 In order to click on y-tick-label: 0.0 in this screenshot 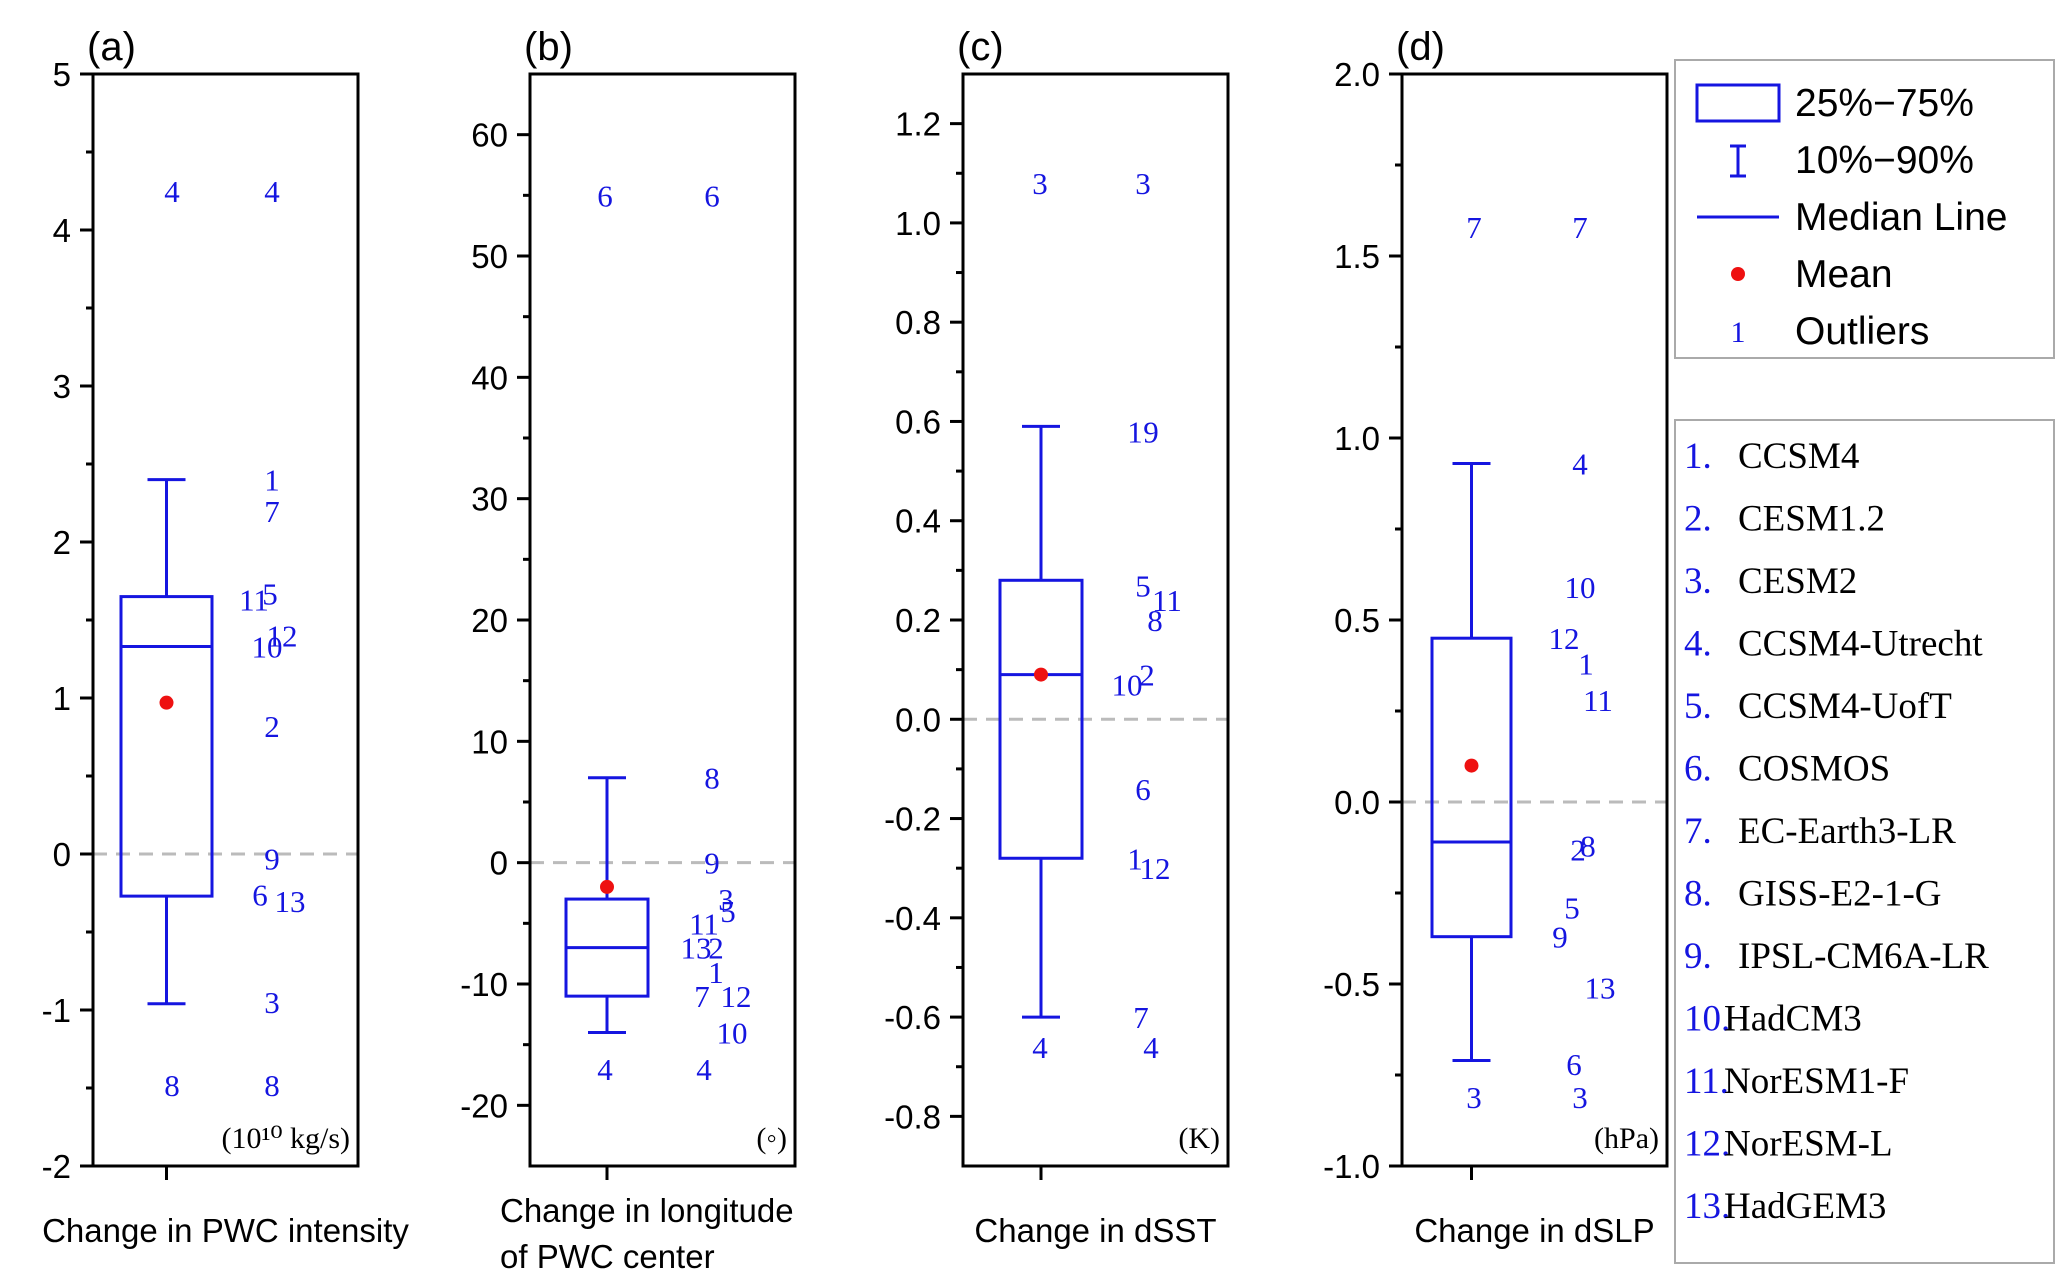, I will do `click(918, 719)`.